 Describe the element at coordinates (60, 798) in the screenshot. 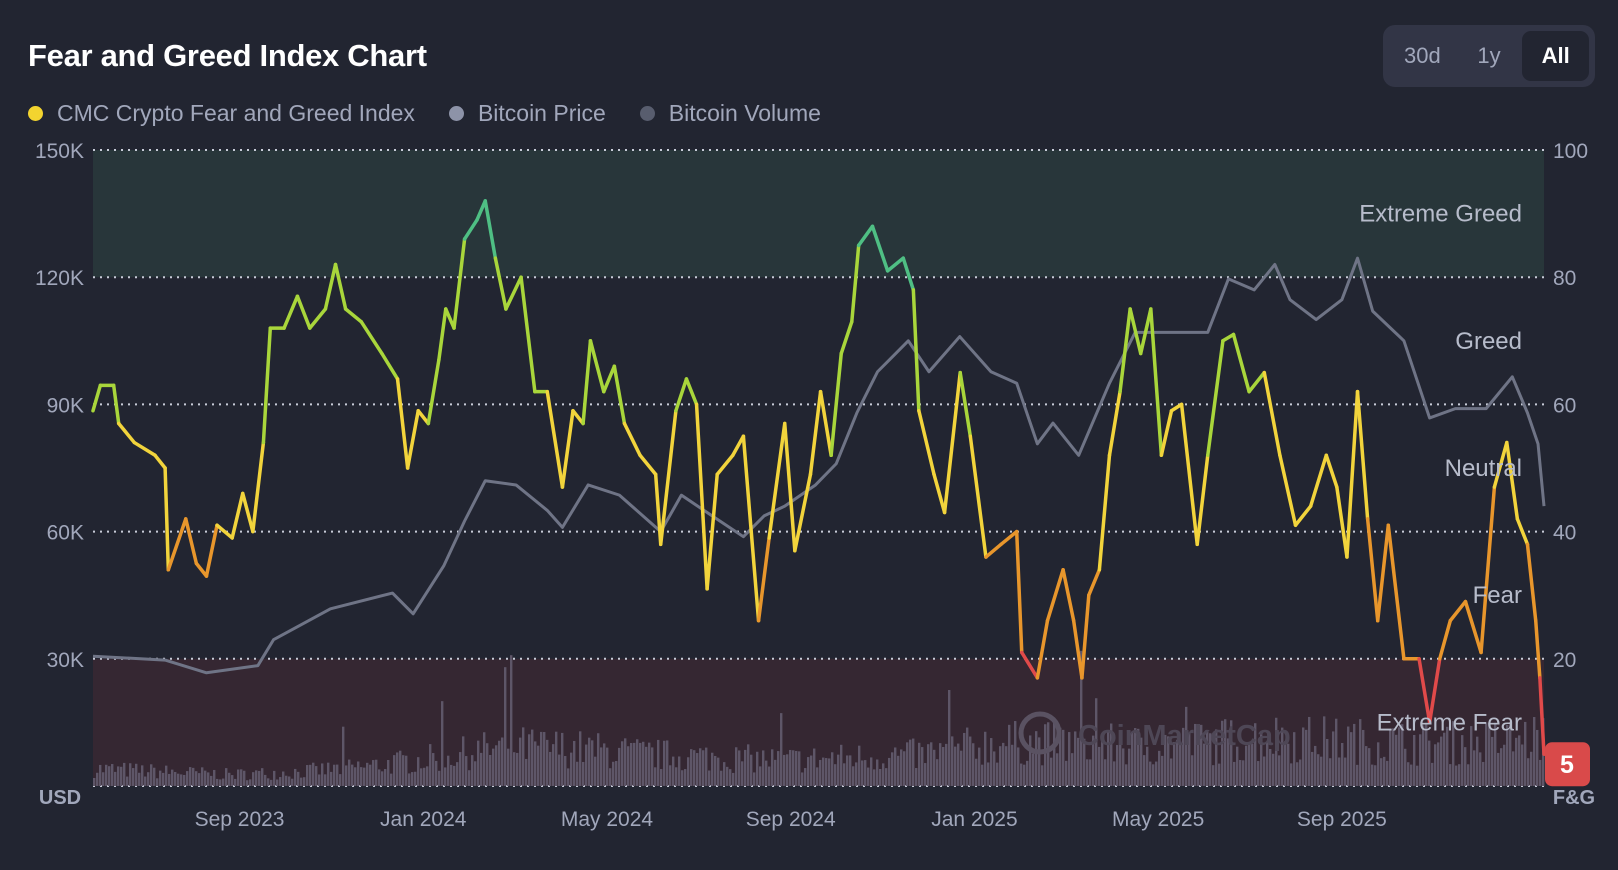

I see `left-axis-label: USD` at that location.